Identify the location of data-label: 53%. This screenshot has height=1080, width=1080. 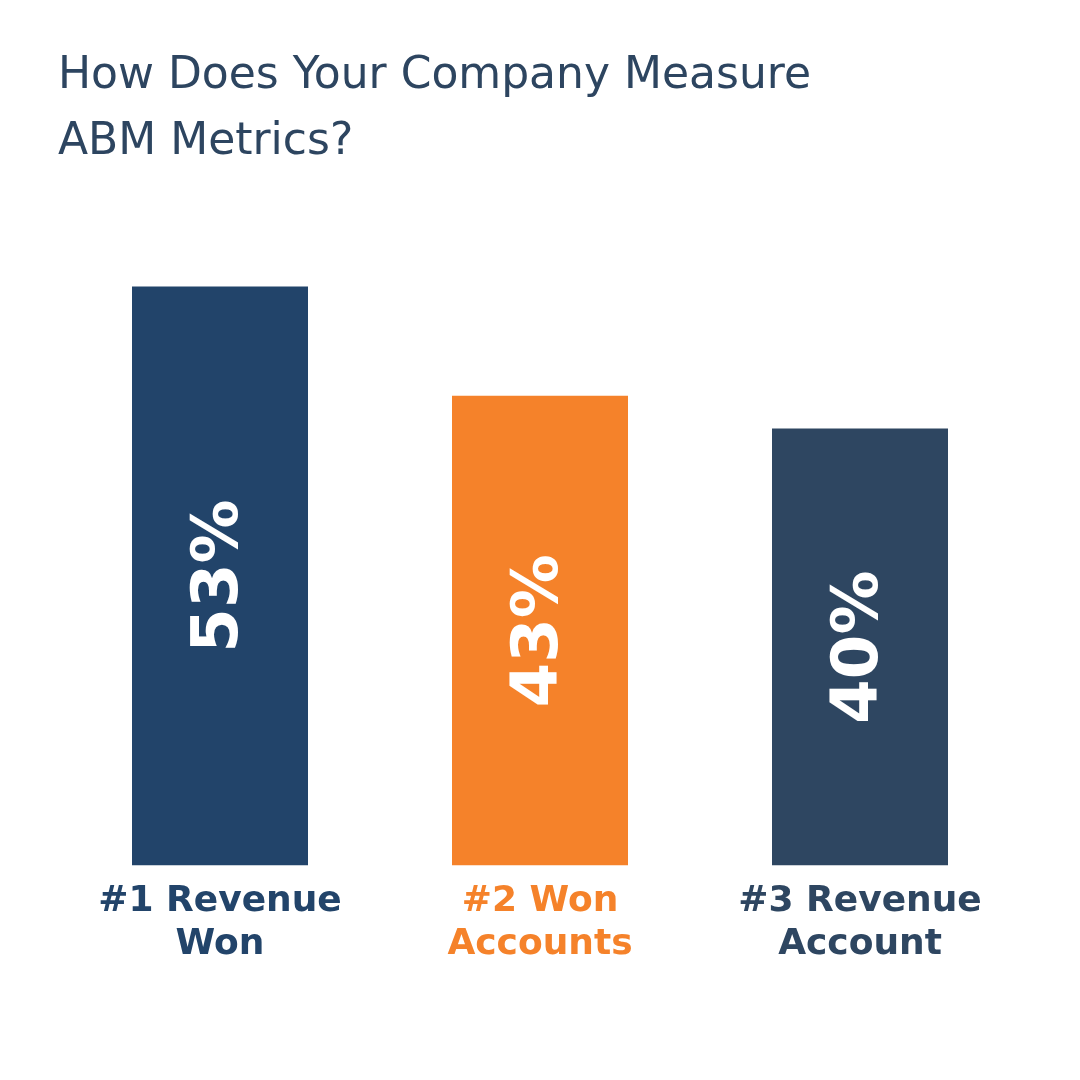
(214, 576).